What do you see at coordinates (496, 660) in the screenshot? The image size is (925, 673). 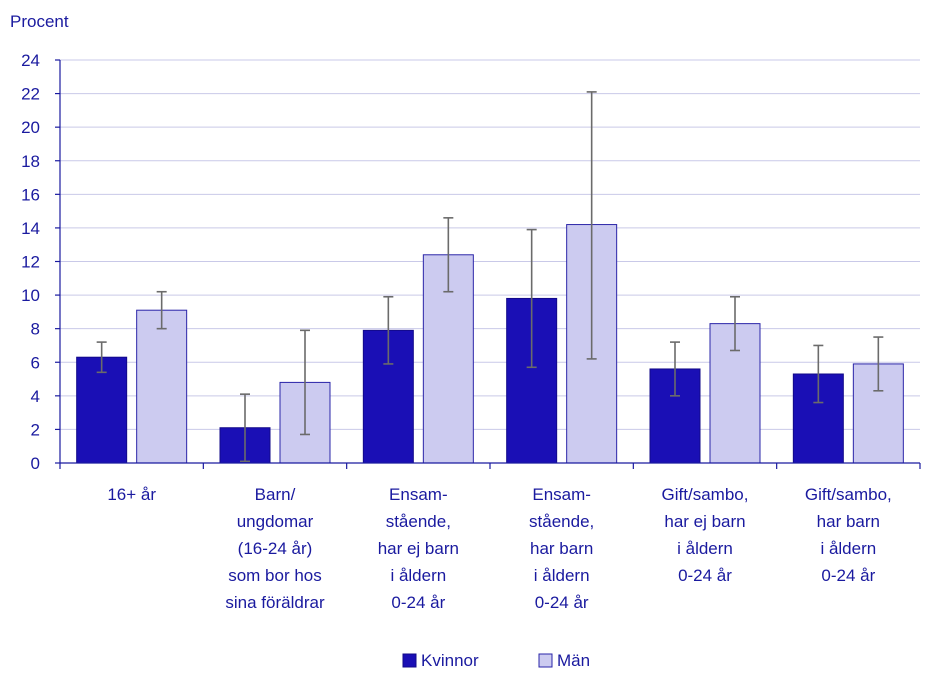 I see `legend: Kvinnor Män` at bounding box center [496, 660].